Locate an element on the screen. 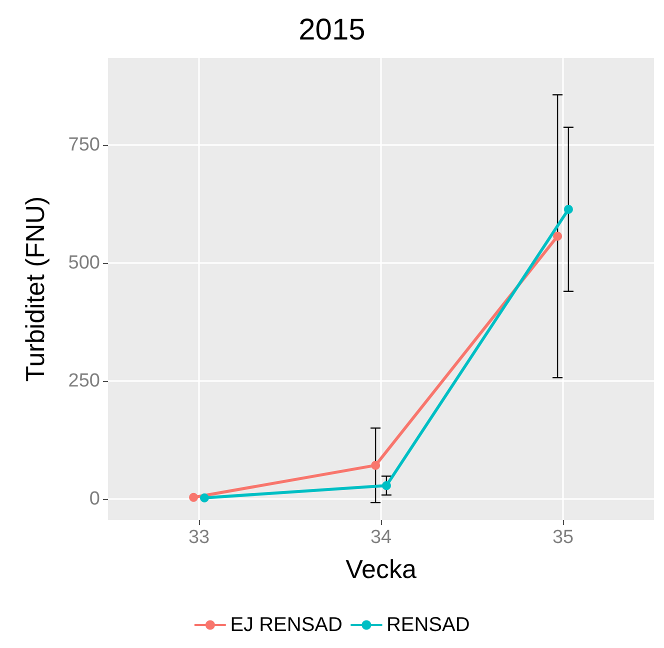 This screenshot has width=664, height=648. y-tick-label: 250 is located at coordinates (84, 381).